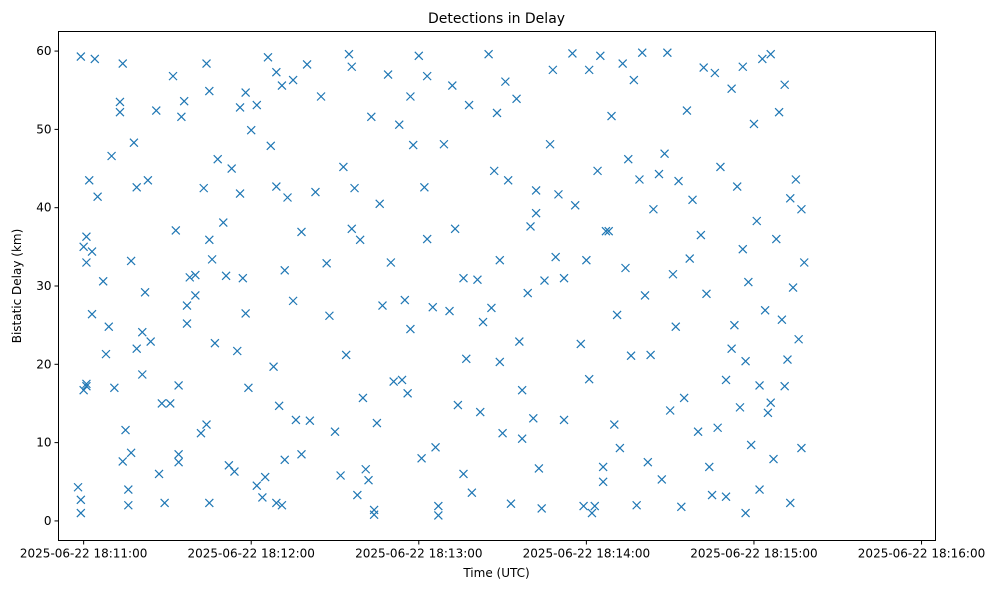  What do you see at coordinates (47, 286) in the screenshot?
I see `y-axis: 0 10 20 30 40 50 60` at bounding box center [47, 286].